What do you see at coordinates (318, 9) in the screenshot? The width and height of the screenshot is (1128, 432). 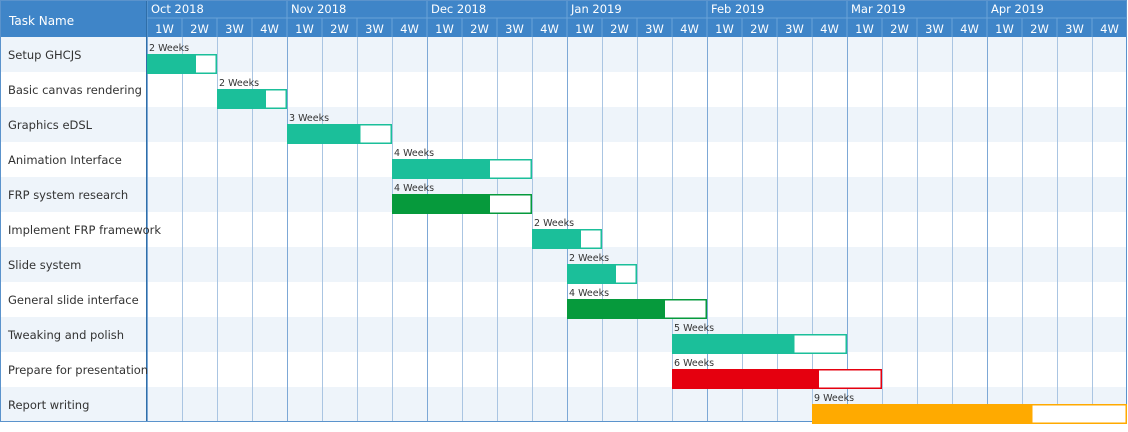 I see `month-label: Nov 2018` at bounding box center [318, 9].